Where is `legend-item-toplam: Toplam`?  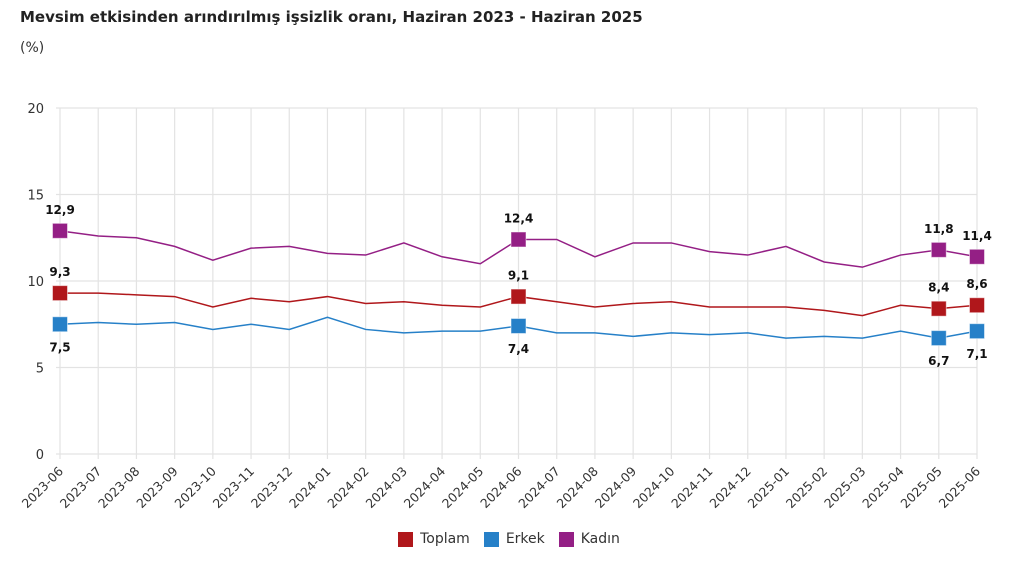 legend-item-toplam: Toplam is located at coordinates (434, 539).